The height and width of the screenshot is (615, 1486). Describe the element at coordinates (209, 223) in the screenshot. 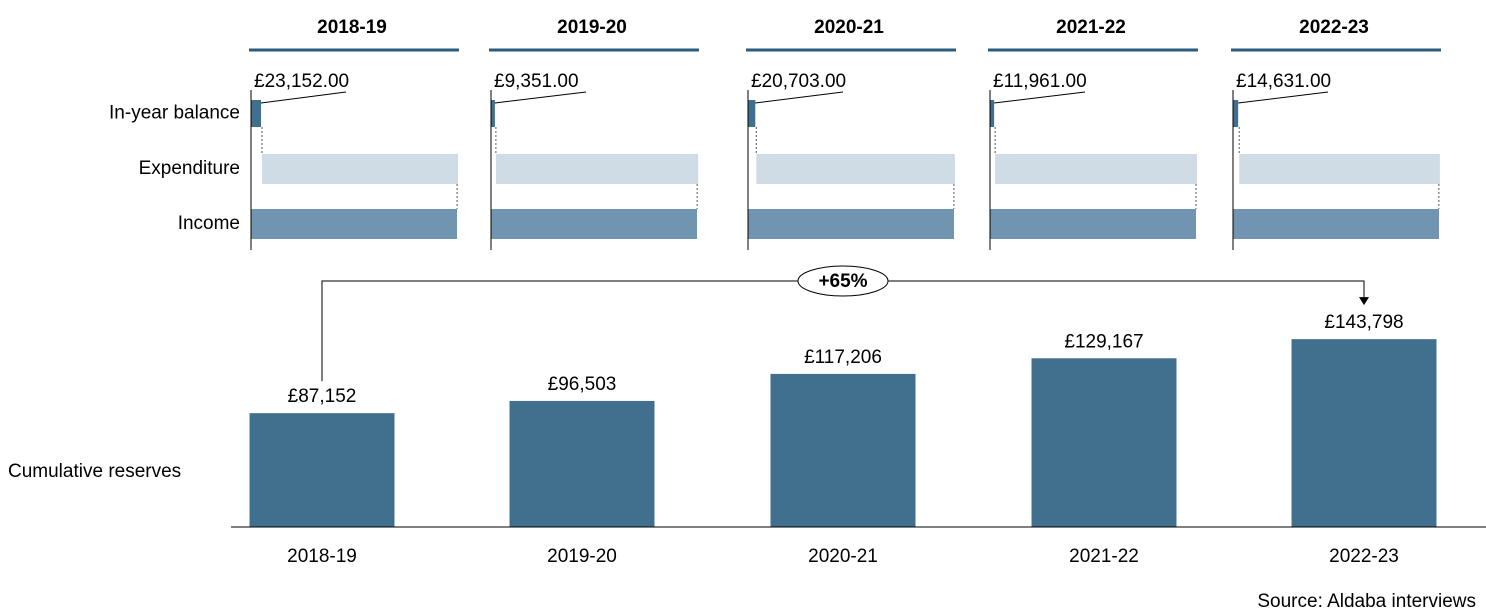

I see `row-label: Income` at that location.